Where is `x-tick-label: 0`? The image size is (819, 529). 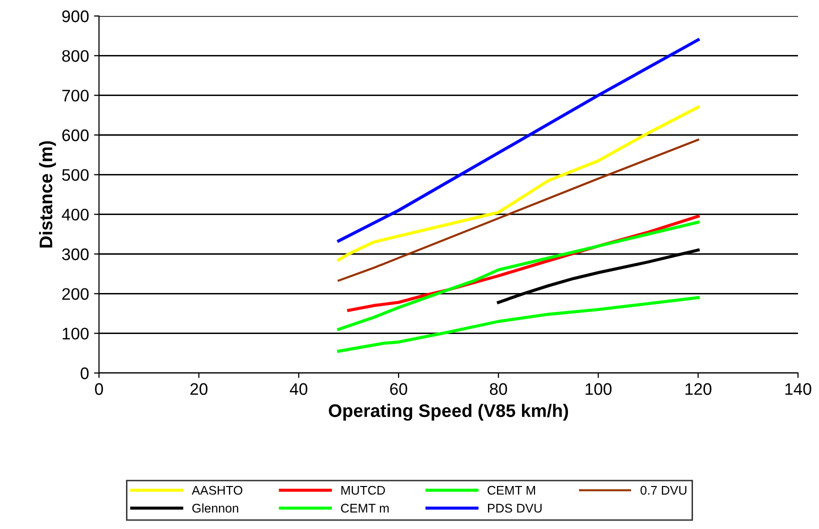 x-tick-label: 0 is located at coordinates (99, 389).